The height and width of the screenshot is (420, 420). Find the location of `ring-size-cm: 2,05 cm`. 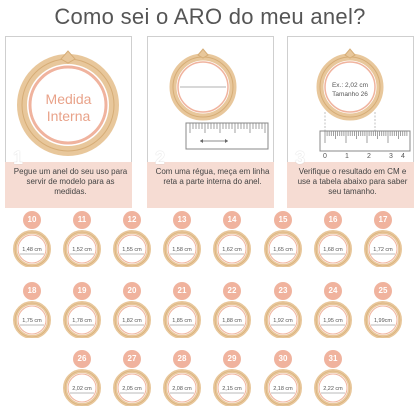

ring-size-cm: 2,05 cm is located at coordinates (132, 389).